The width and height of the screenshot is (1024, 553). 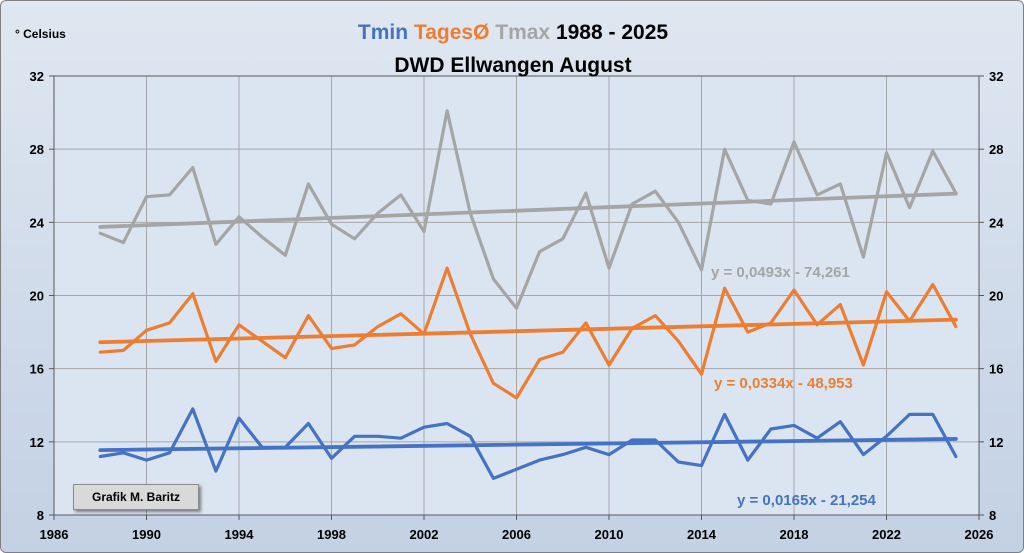 I want to click on x-tick-label: 2014, so click(x=702, y=534).